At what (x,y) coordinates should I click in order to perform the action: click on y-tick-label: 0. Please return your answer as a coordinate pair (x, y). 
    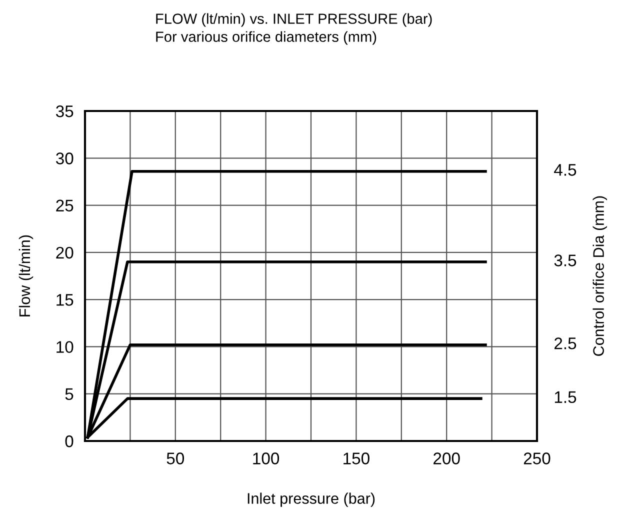
    Looking at the image, I should click on (69, 441).